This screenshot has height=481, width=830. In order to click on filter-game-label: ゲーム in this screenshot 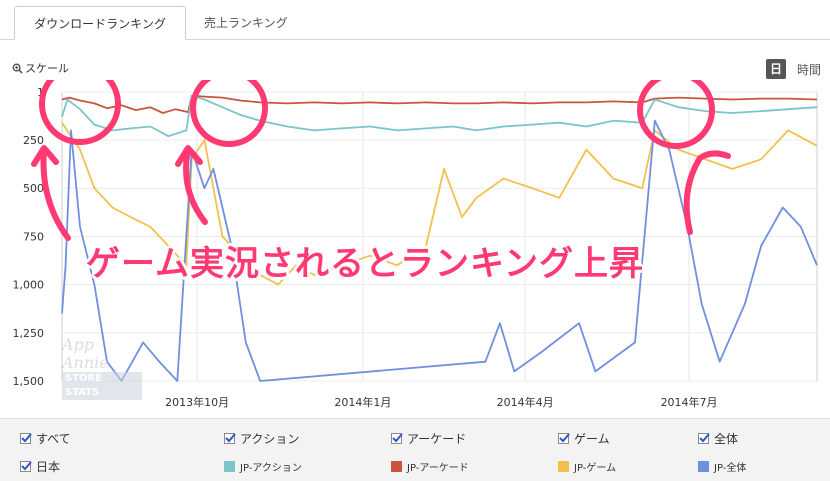, I will do `click(592, 438)`.